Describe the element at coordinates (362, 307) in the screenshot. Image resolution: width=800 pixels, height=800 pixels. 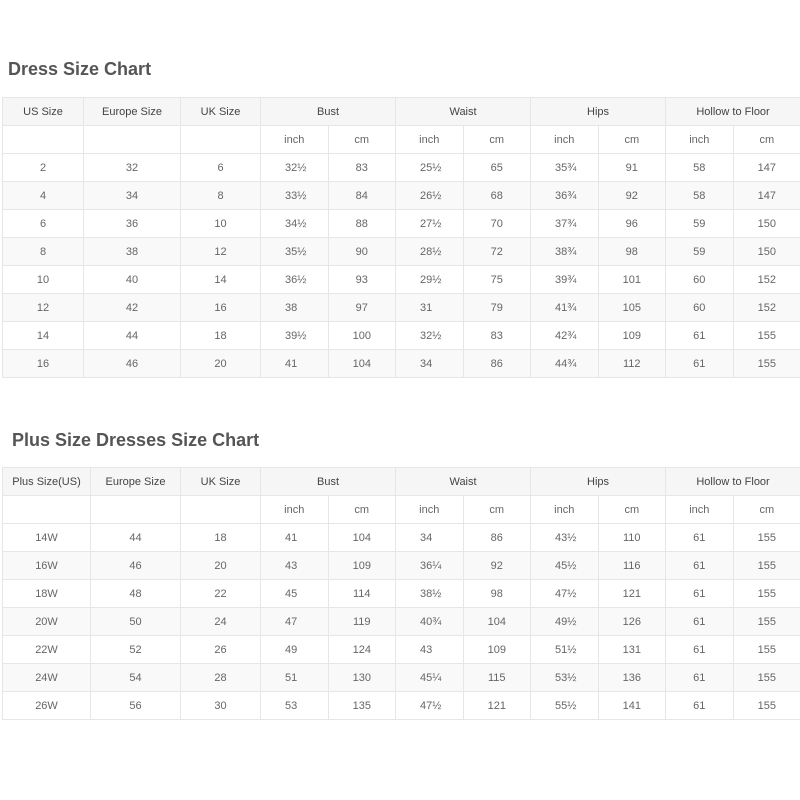
I see `table-cell: 97` at that location.